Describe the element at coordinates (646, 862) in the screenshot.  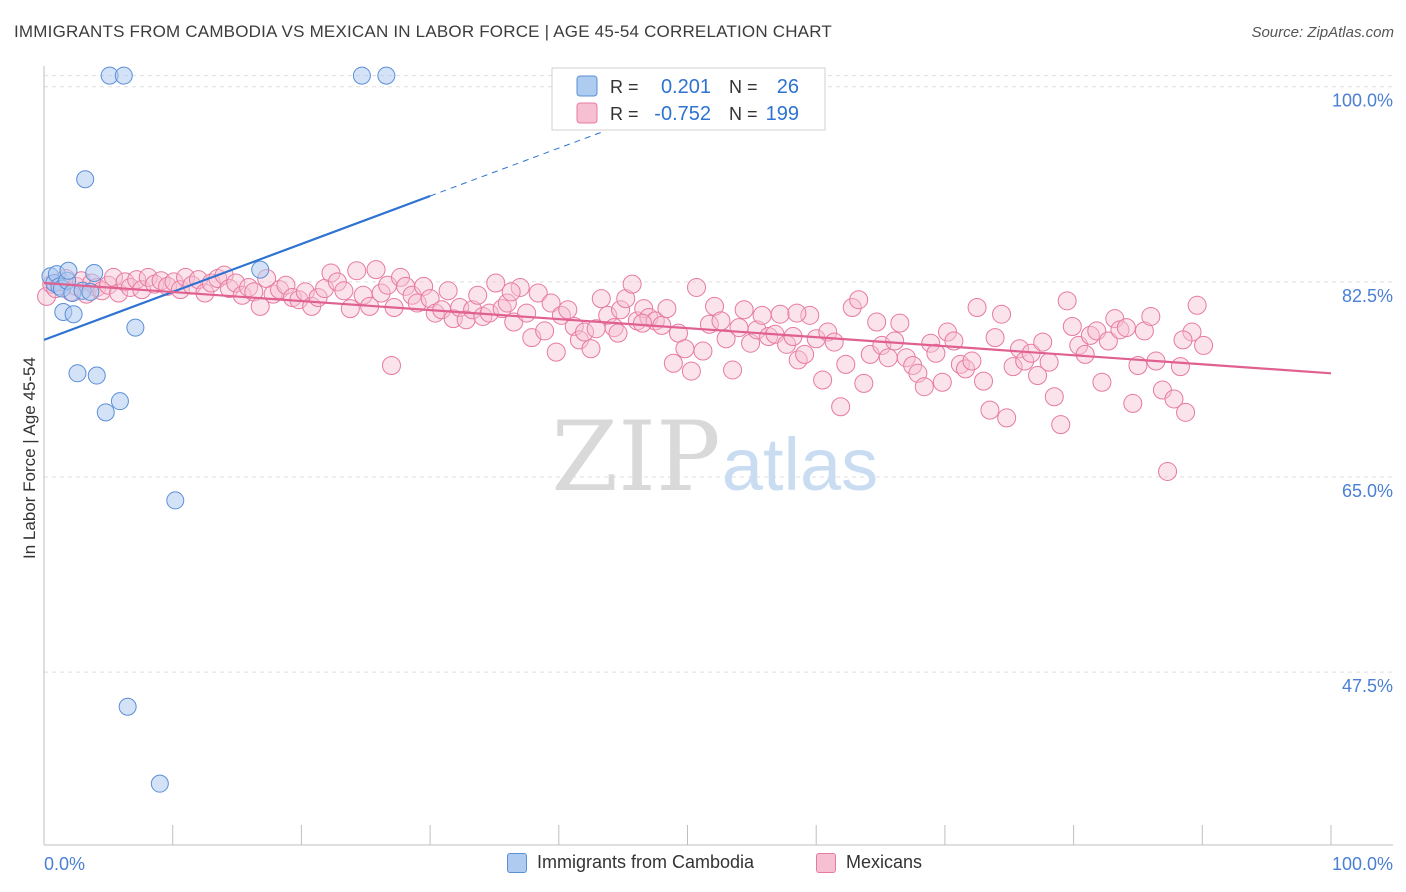
I see `legend-label-cambodia: Immigrants from Cambodia` at that location.